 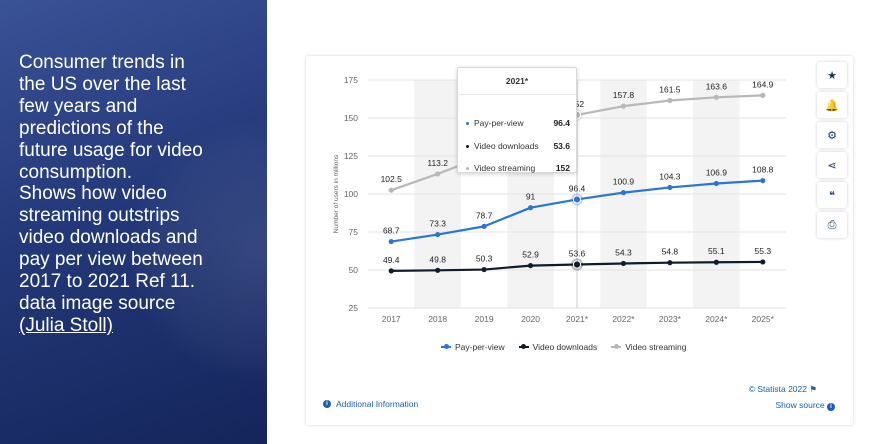 What do you see at coordinates (351, 80) in the screenshot?
I see `y-tick-label: 175` at bounding box center [351, 80].